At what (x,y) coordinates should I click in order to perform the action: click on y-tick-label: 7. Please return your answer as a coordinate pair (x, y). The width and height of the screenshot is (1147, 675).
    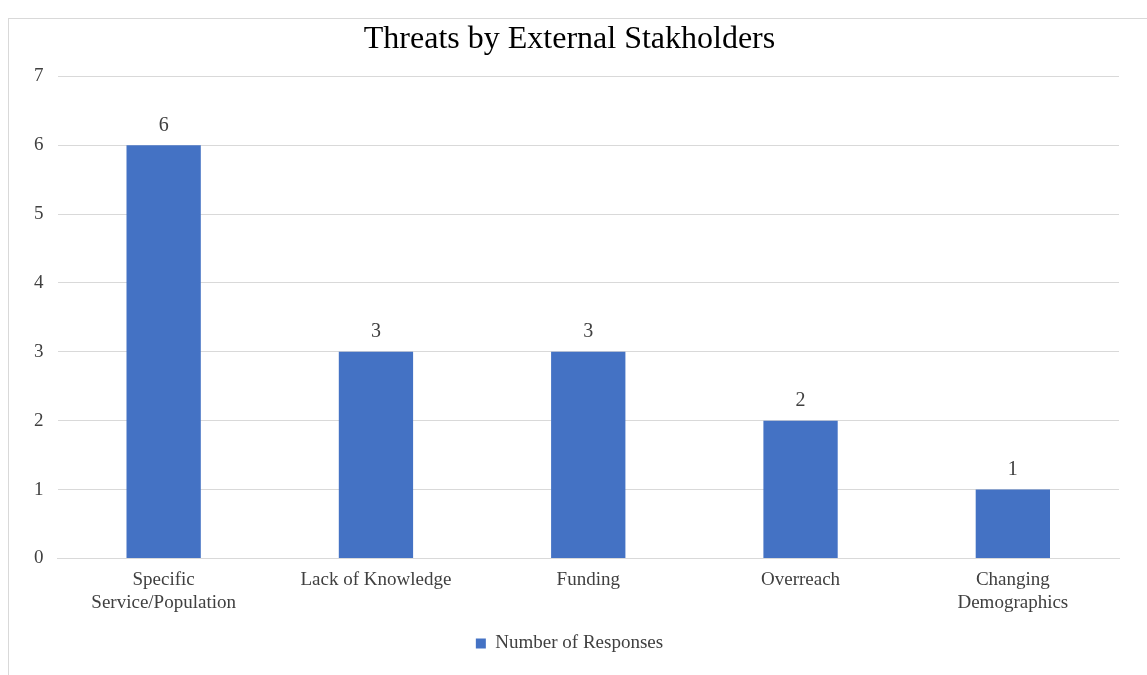
    Looking at the image, I should click on (39, 75).